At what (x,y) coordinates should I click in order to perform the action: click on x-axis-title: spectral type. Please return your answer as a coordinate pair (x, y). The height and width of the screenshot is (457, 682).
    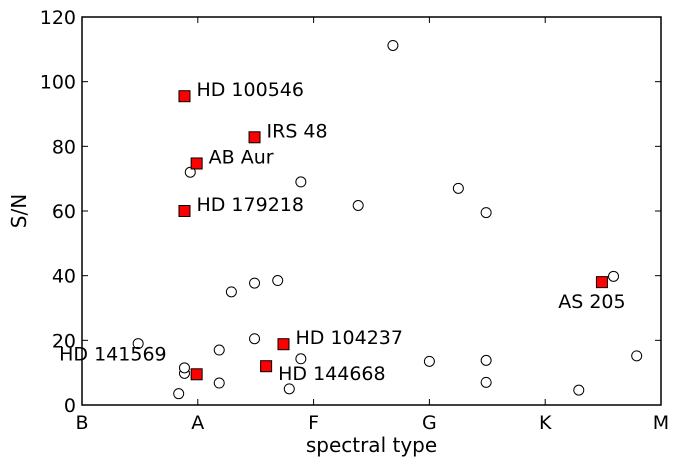
    Looking at the image, I should click on (371, 445).